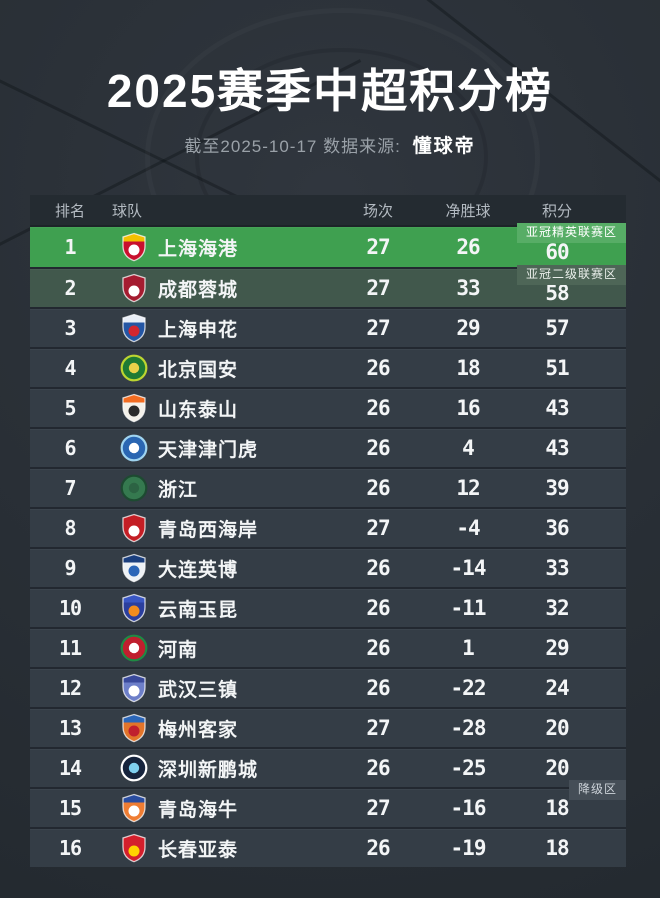 Image resolution: width=660 pixels, height=898 pixels. I want to click on points-value: 57, so click(557, 328).